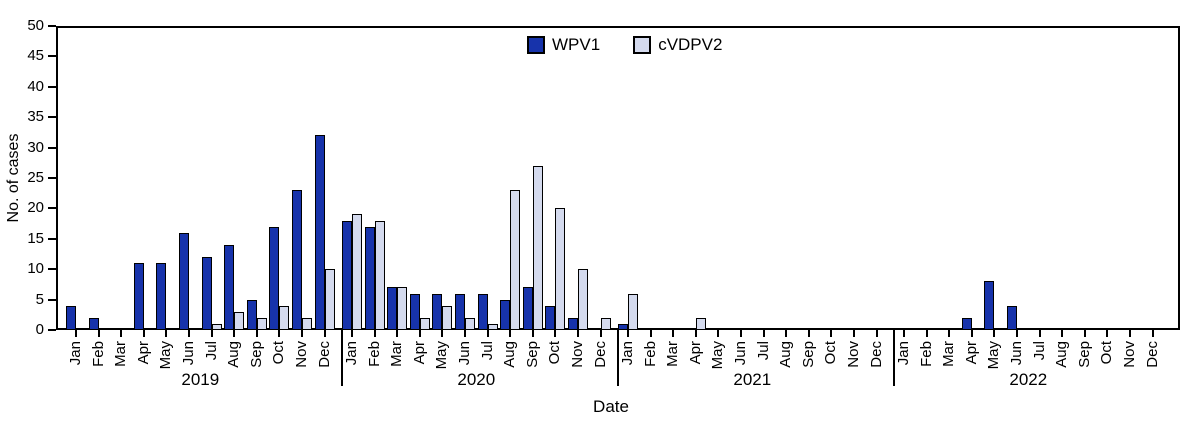  What do you see at coordinates (261, 323) in the screenshot?
I see `bar-cvdpv2-2019-sep` at bounding box center [261, 323].